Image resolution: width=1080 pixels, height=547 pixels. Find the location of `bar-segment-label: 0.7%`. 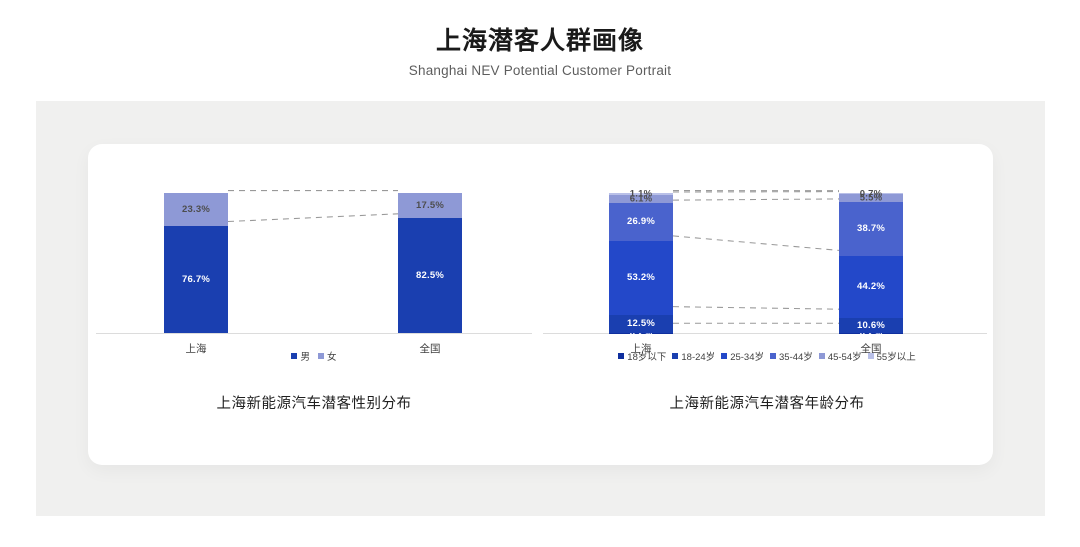

bar-segment-label: 0.7% is located at coordinates (871, 193).